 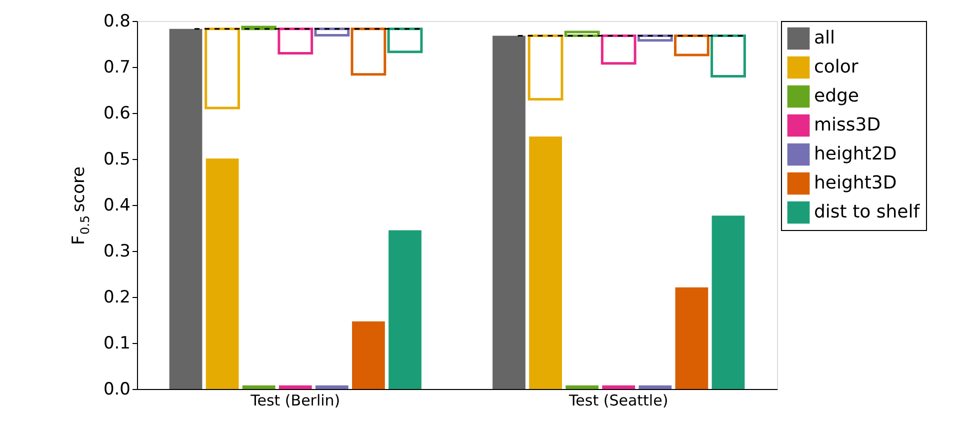 I want to click on x-tick-label: Test (Seattle), so click(x=618, y=401).